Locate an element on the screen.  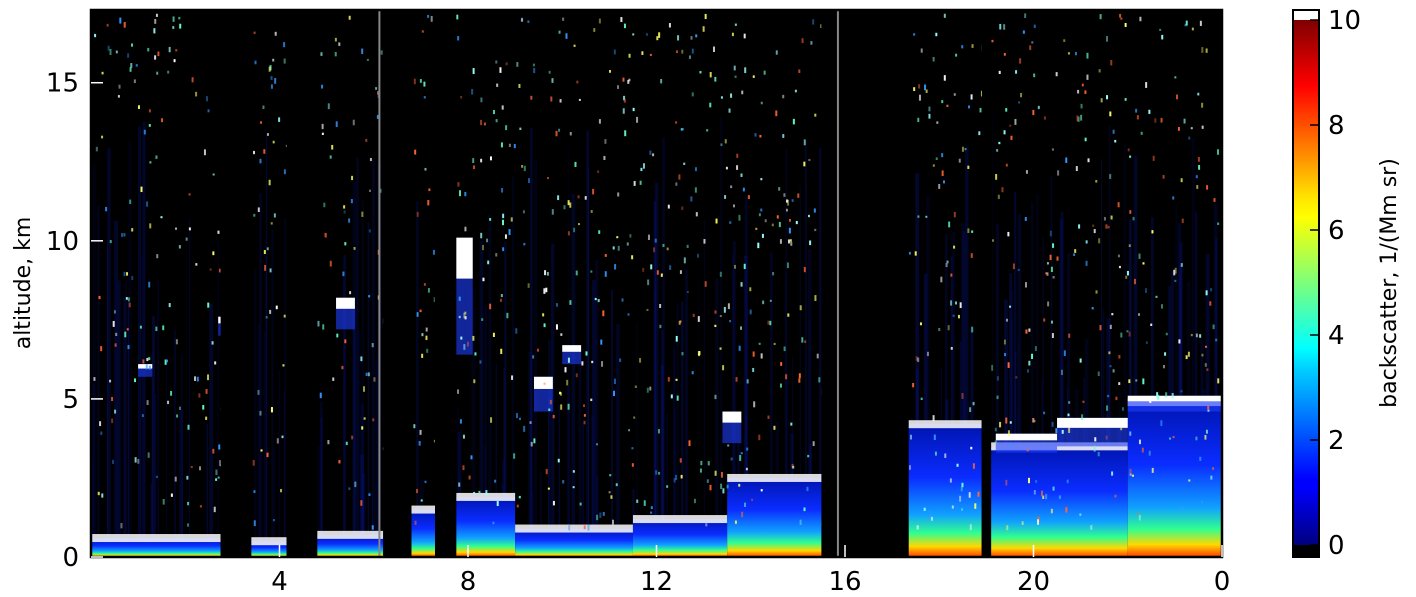
colorbar-tick-label: 2 is located at coordinates (1336, 441).